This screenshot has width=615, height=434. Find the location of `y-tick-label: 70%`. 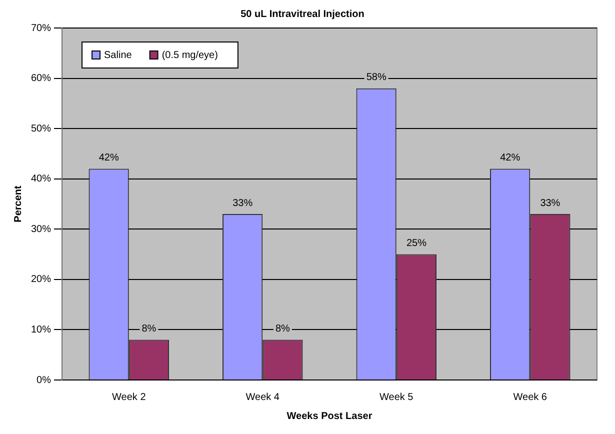

y-tick-label: 70% is located at coordinates (41, 28).